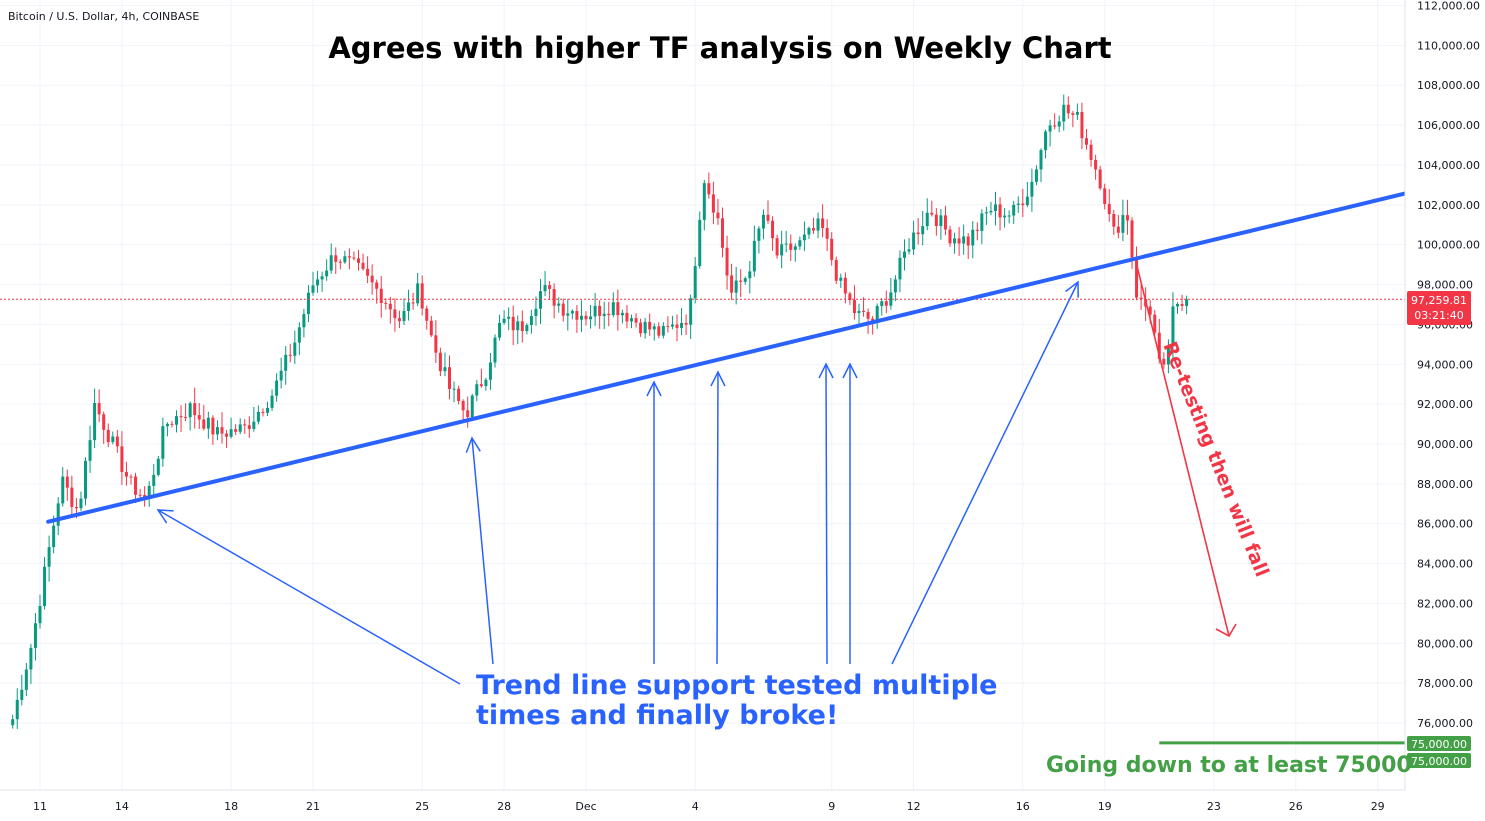 The width and height of the screenshot is (1485, 821). I want to click on target-badge-1: 75,000.00, so click(1439, 744).